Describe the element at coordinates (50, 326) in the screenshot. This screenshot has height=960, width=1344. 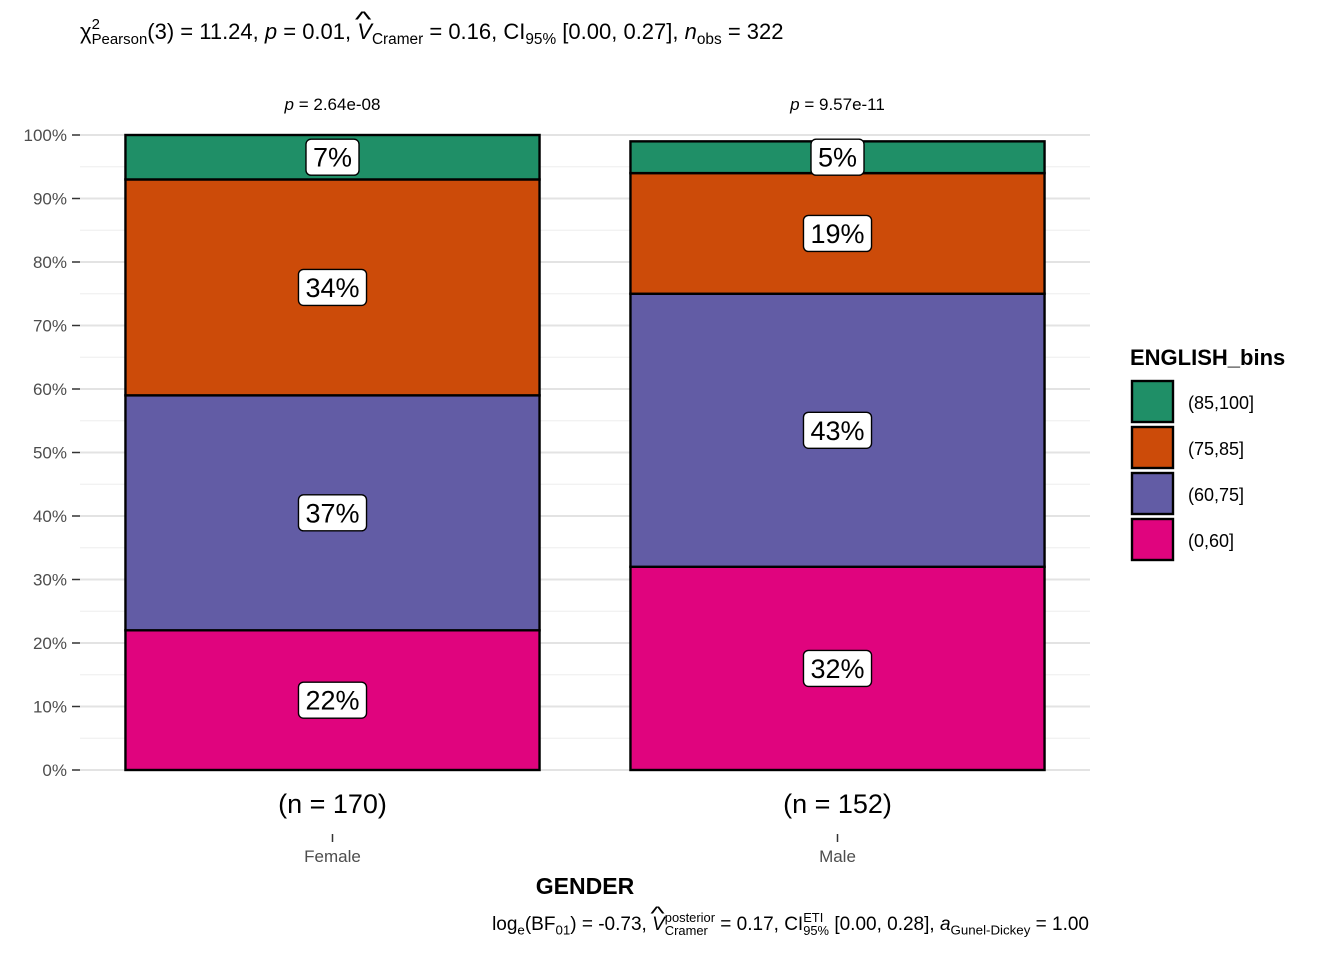
I see `y-tick-label: 70%` at that location.